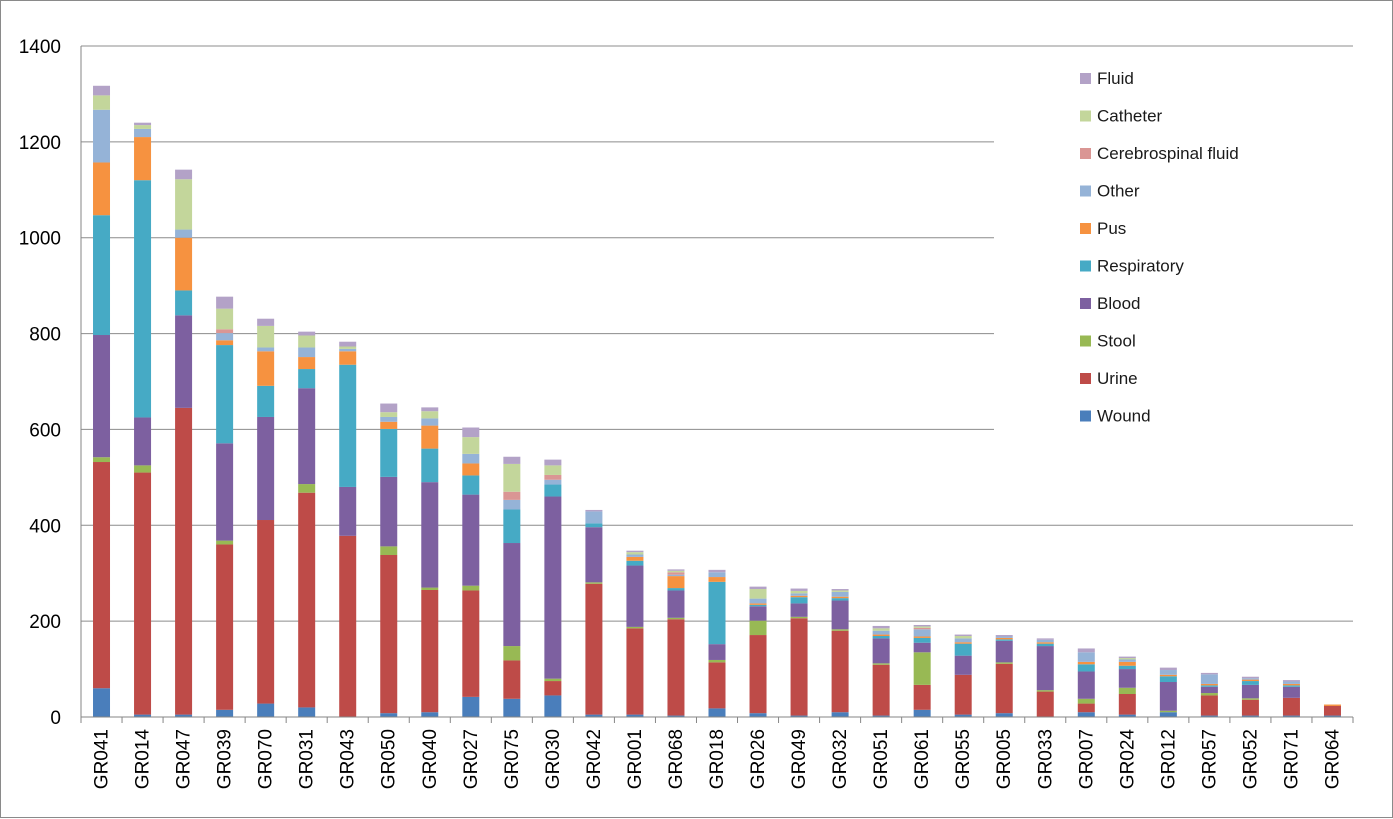 Image resolution: width=1393 pixels, height=819 pixels. I want to click on legend-label: Urine, so click(1117, 378).